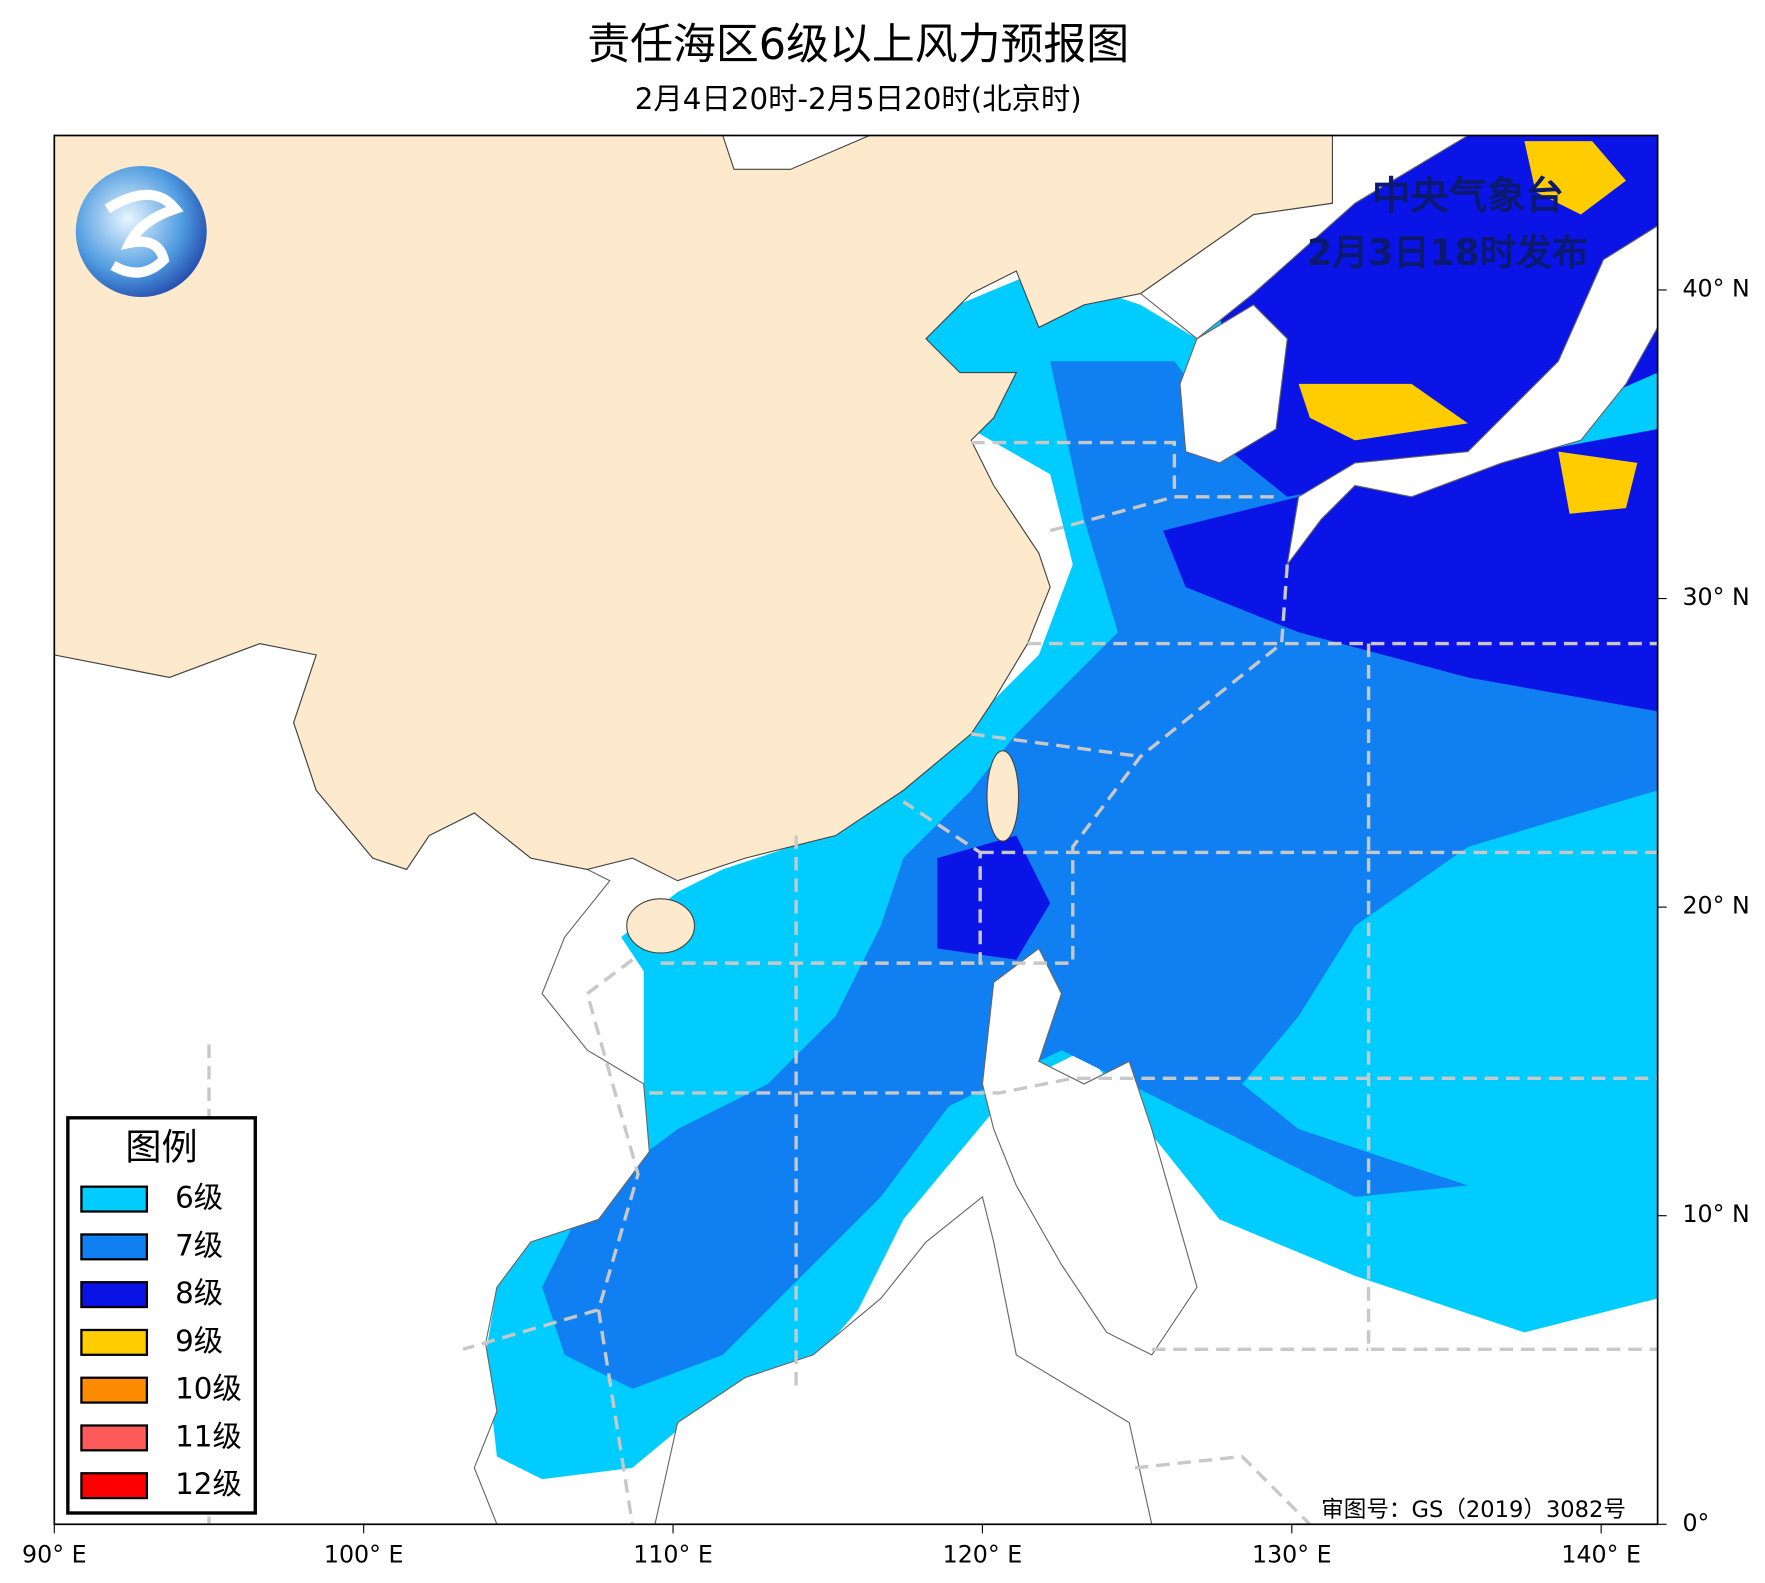  I want to click on issue-time: 2月3日18时发布, so click(1447, 252).